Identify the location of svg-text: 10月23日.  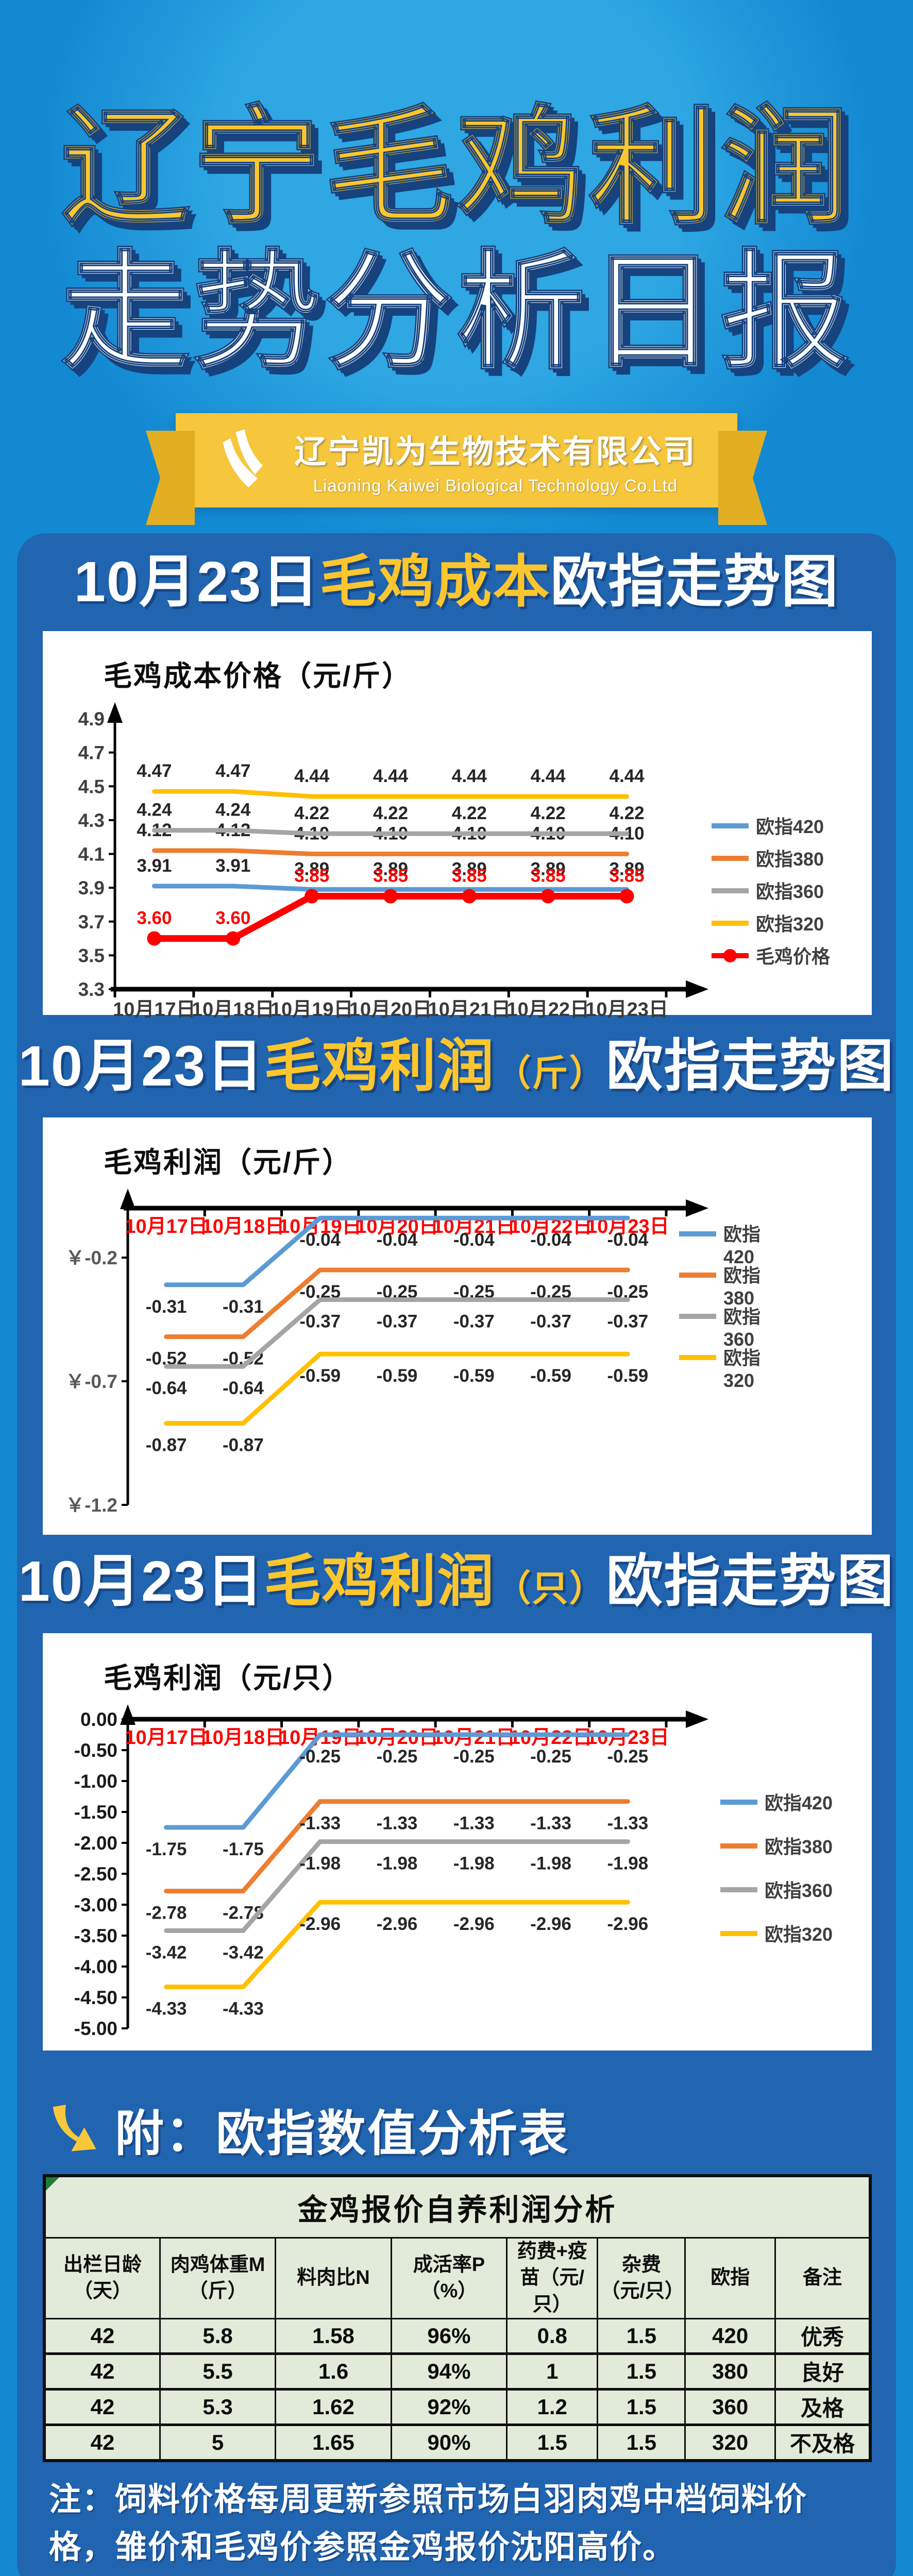
(626, 1010).